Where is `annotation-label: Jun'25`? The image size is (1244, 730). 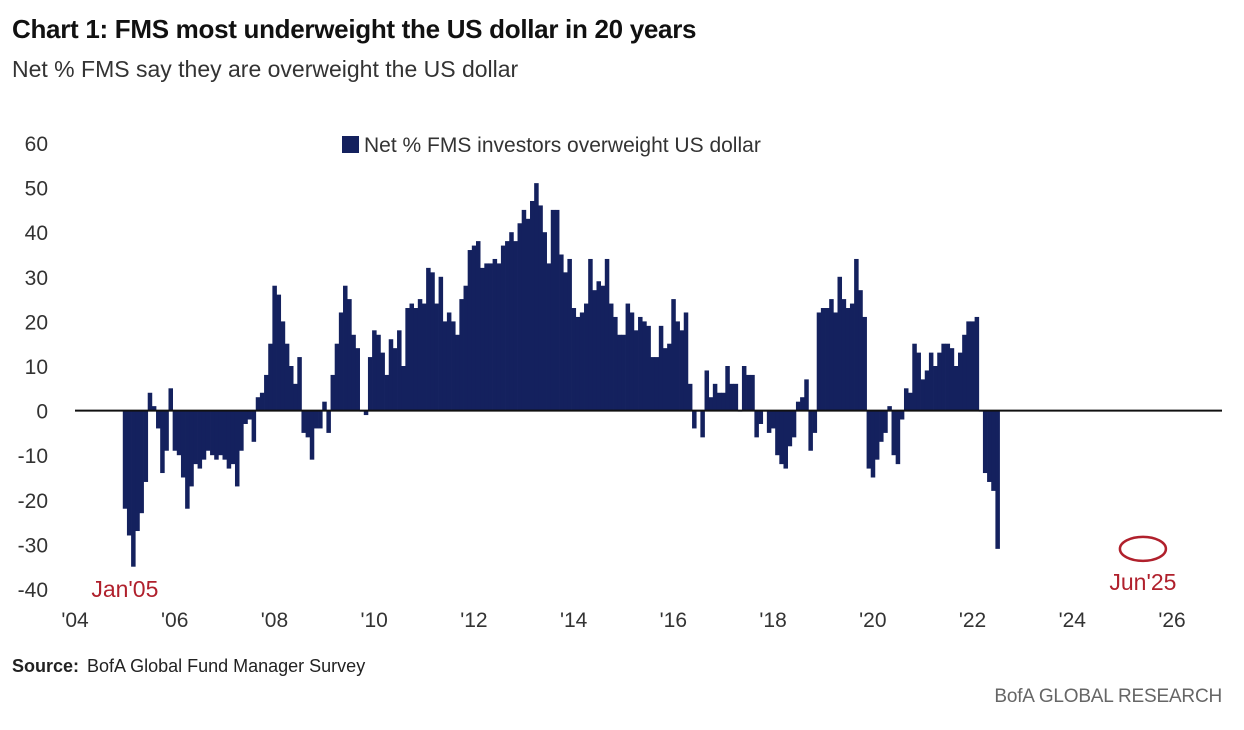 annotation-label: Jun'25 is located at coordinates (1142, 582).